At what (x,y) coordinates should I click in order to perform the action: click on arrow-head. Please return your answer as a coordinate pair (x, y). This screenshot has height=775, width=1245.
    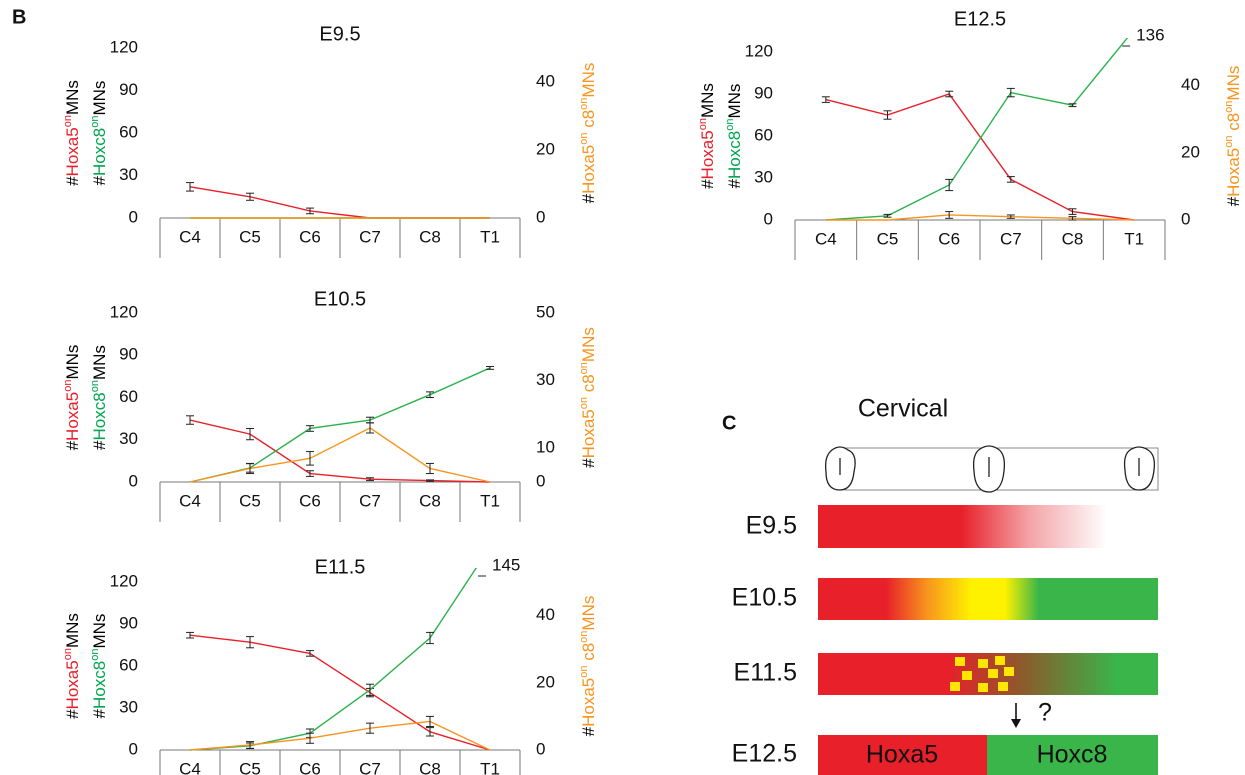
    Looking at the image, I should click on (1016, 723).